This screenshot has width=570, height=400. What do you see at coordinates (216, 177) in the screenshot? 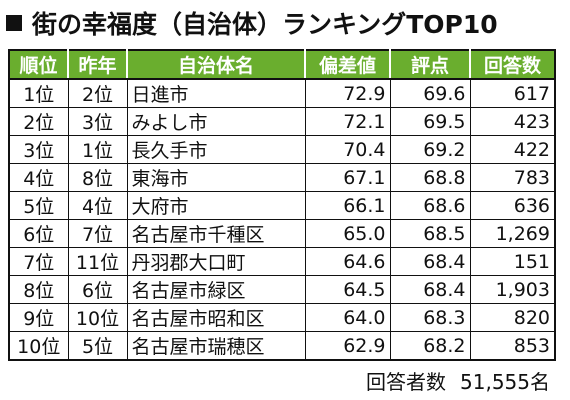
I see `cell-municipality: 東海市` at bounding box center [216, 177].